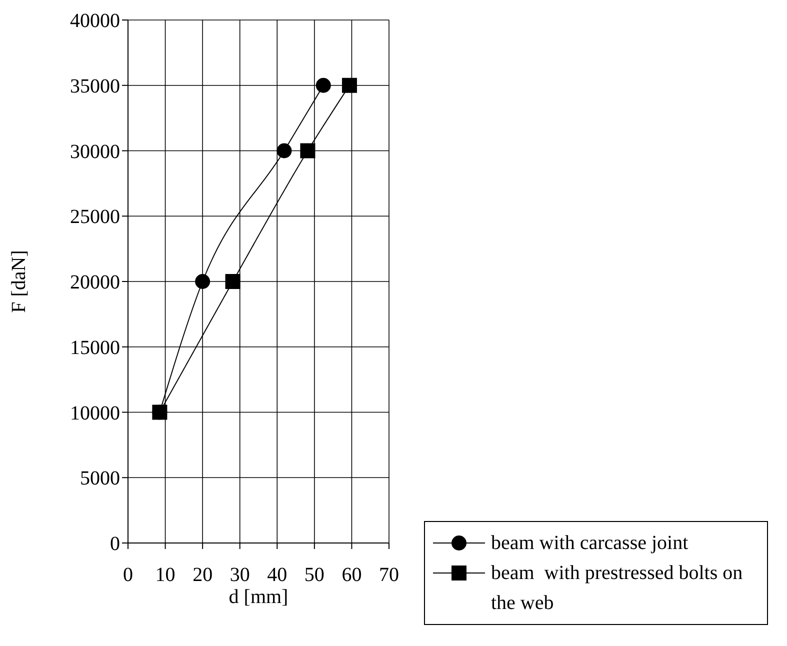  Describe the element at coordinates (202, 575) in the screenshot. I see `x-tick-label: 20` at that location.